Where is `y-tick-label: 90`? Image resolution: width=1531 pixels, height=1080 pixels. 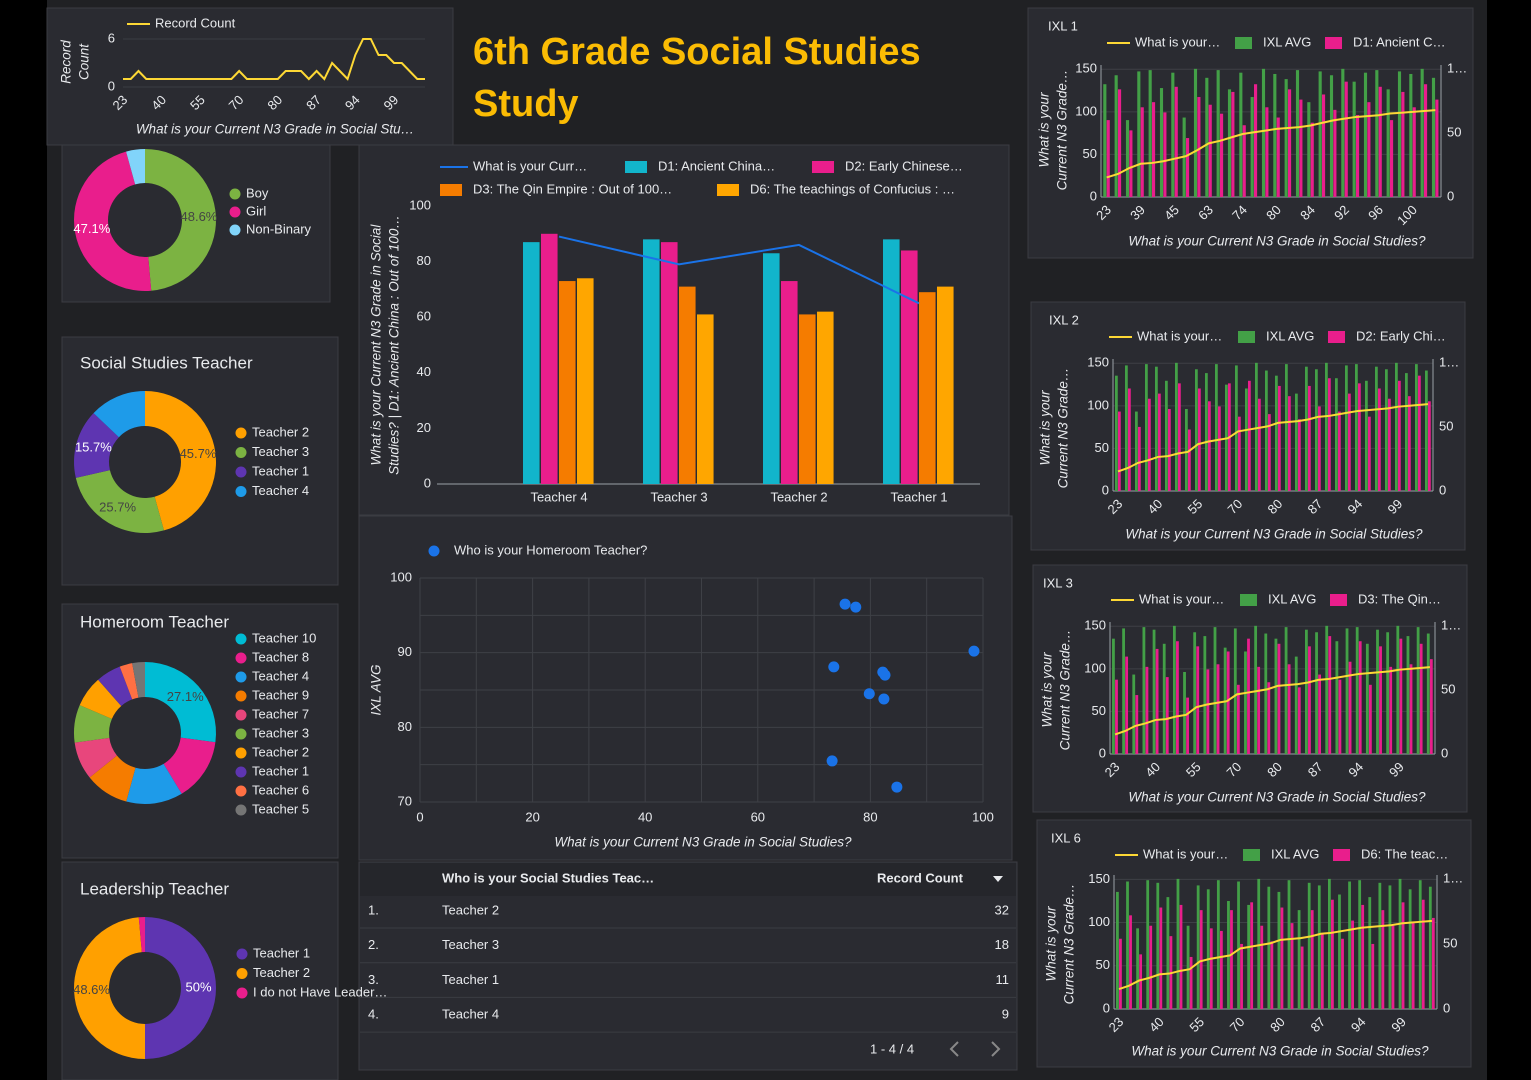 y-tick-label: 90 is located at coordinates (405, 651).